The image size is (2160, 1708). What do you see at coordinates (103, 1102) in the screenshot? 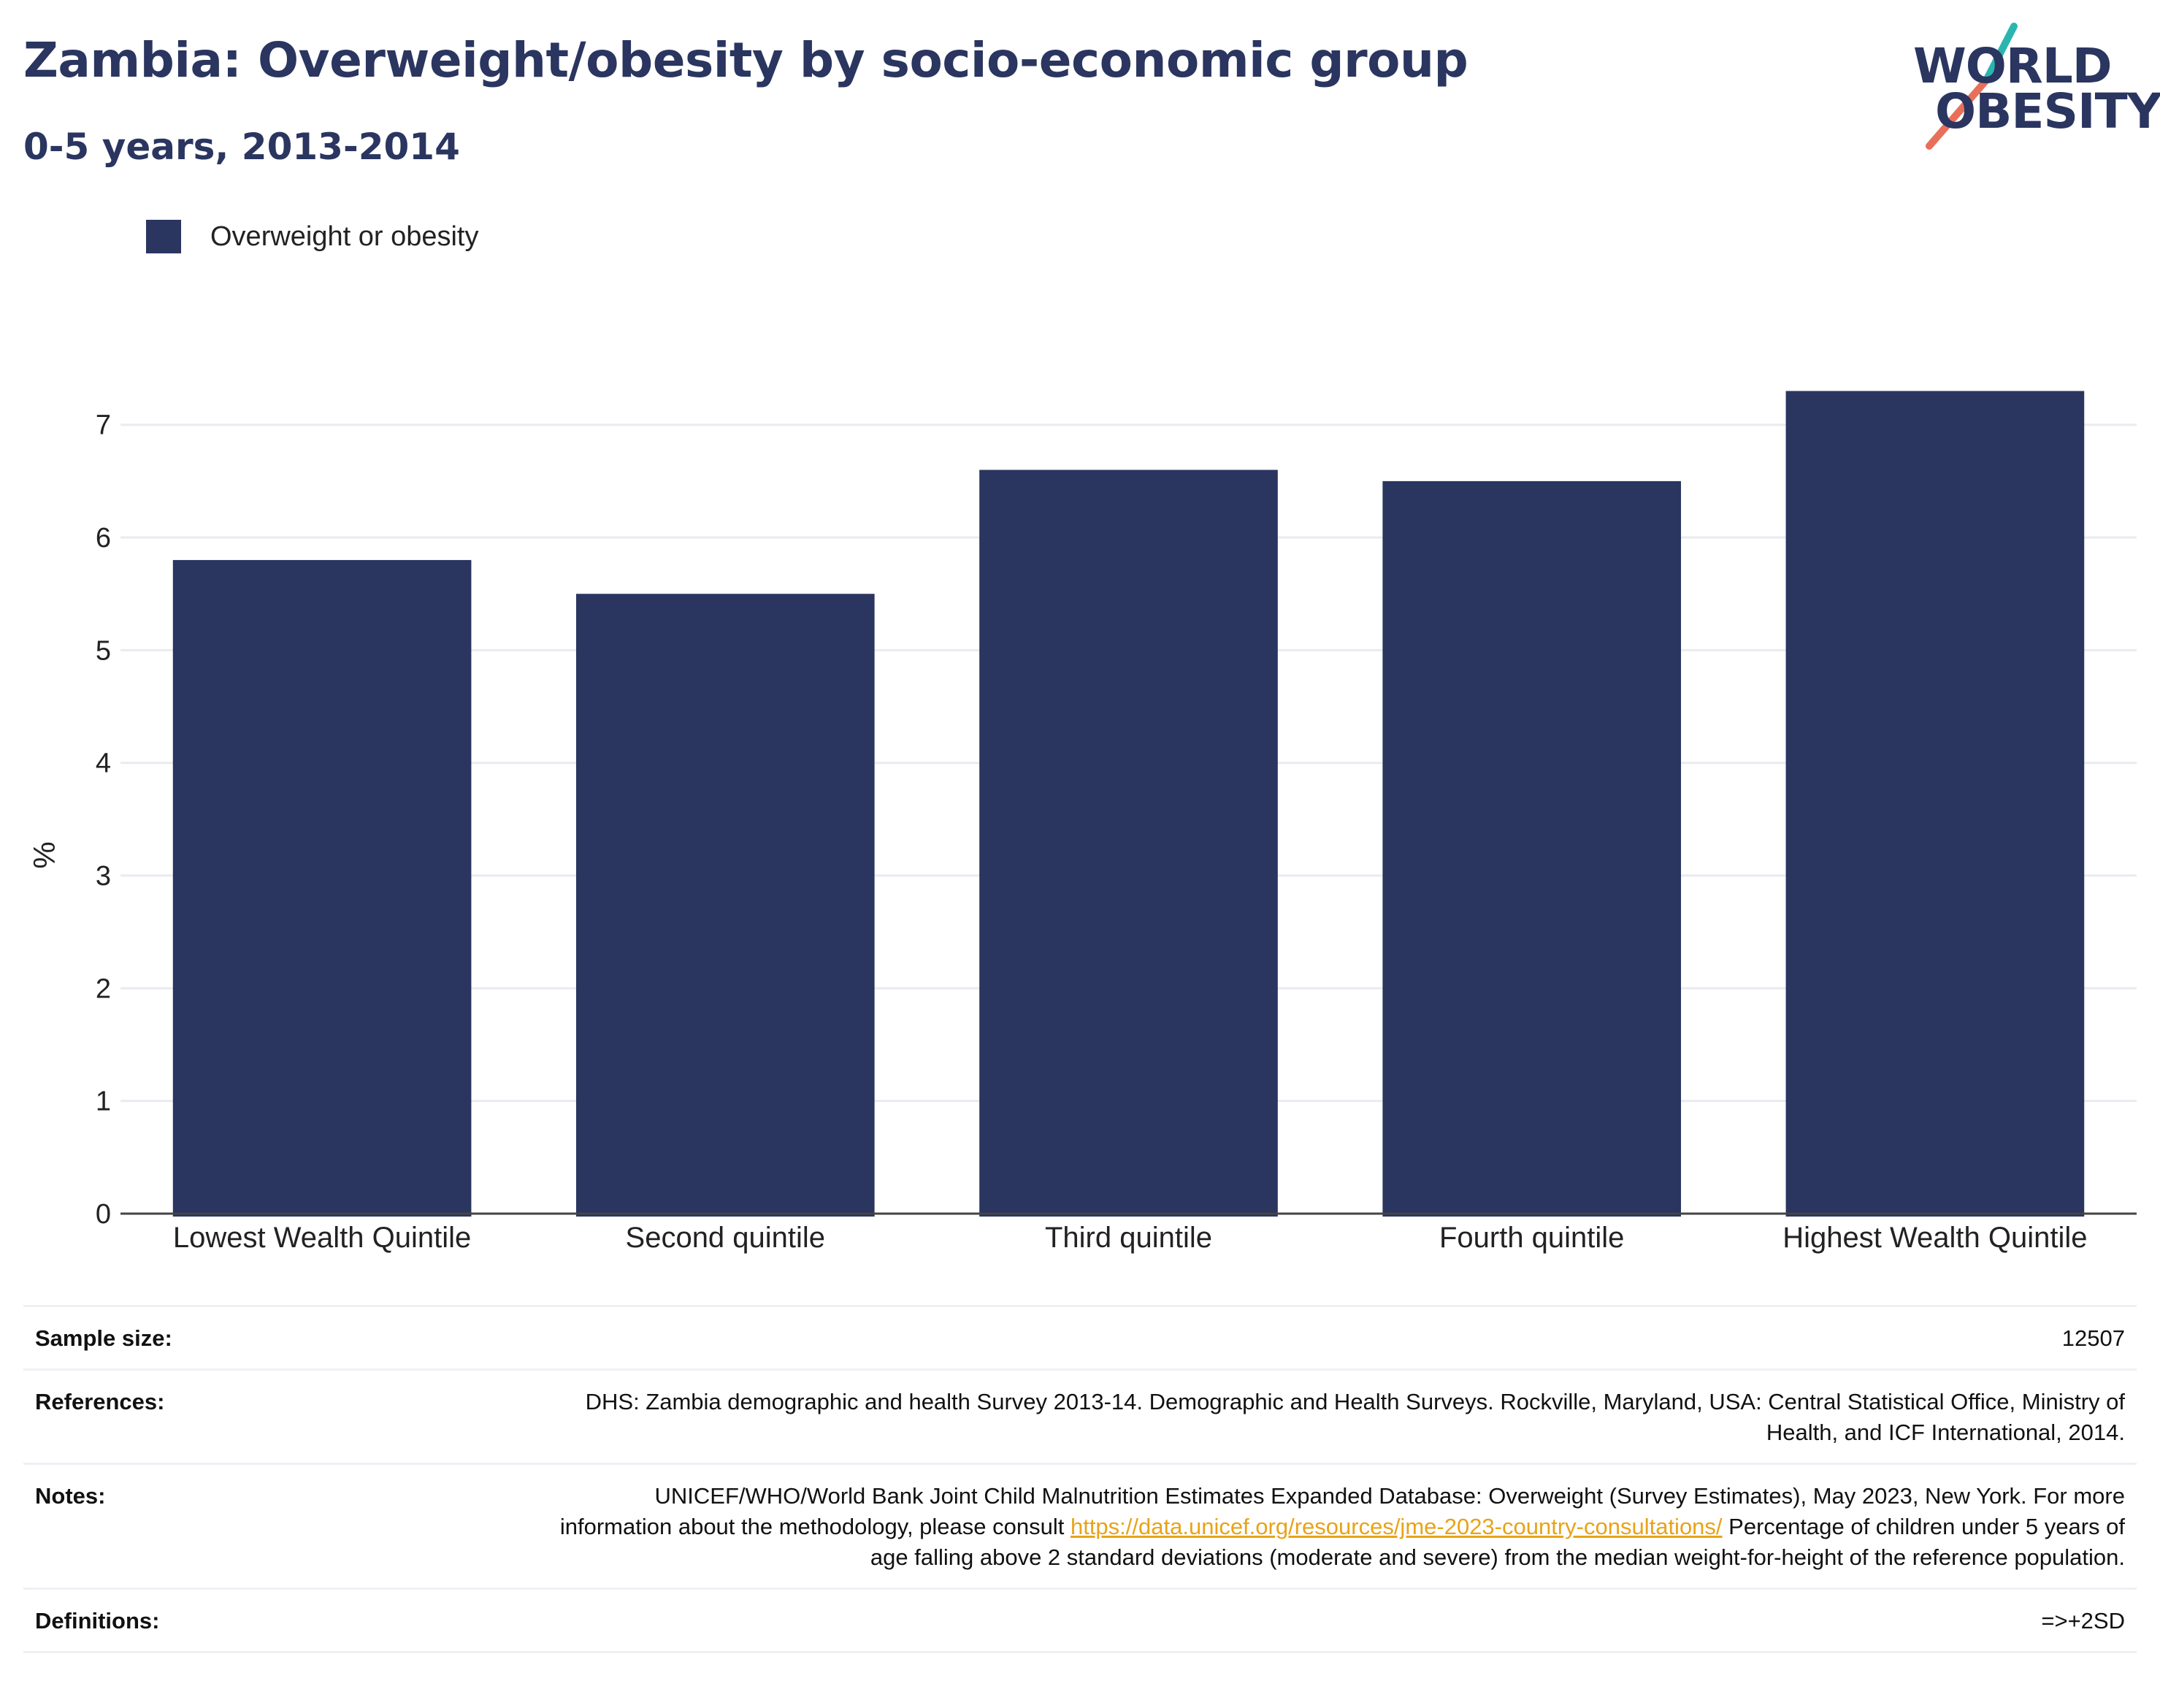
I see `y-tick-label: 1` at bounding box center [103, 1102].